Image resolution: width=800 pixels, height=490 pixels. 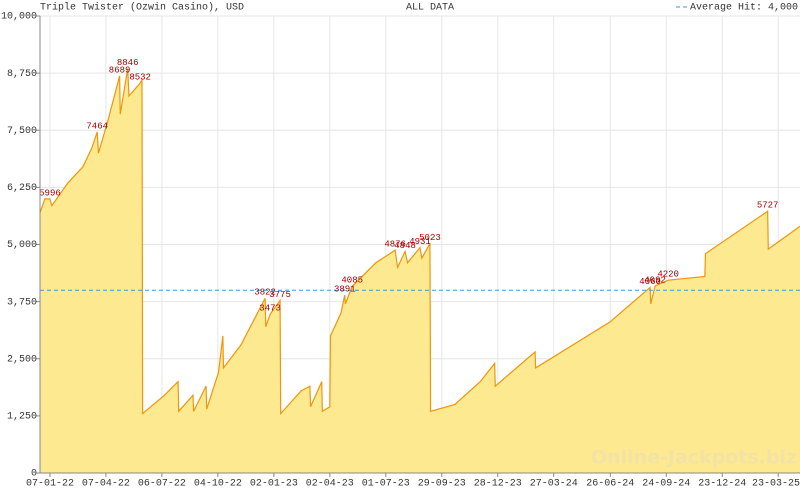 What do you see at coordinates (330, 484) in the screenshot?
I see `x-tick-label: 02-04-23` at bounding box center [330, 484].